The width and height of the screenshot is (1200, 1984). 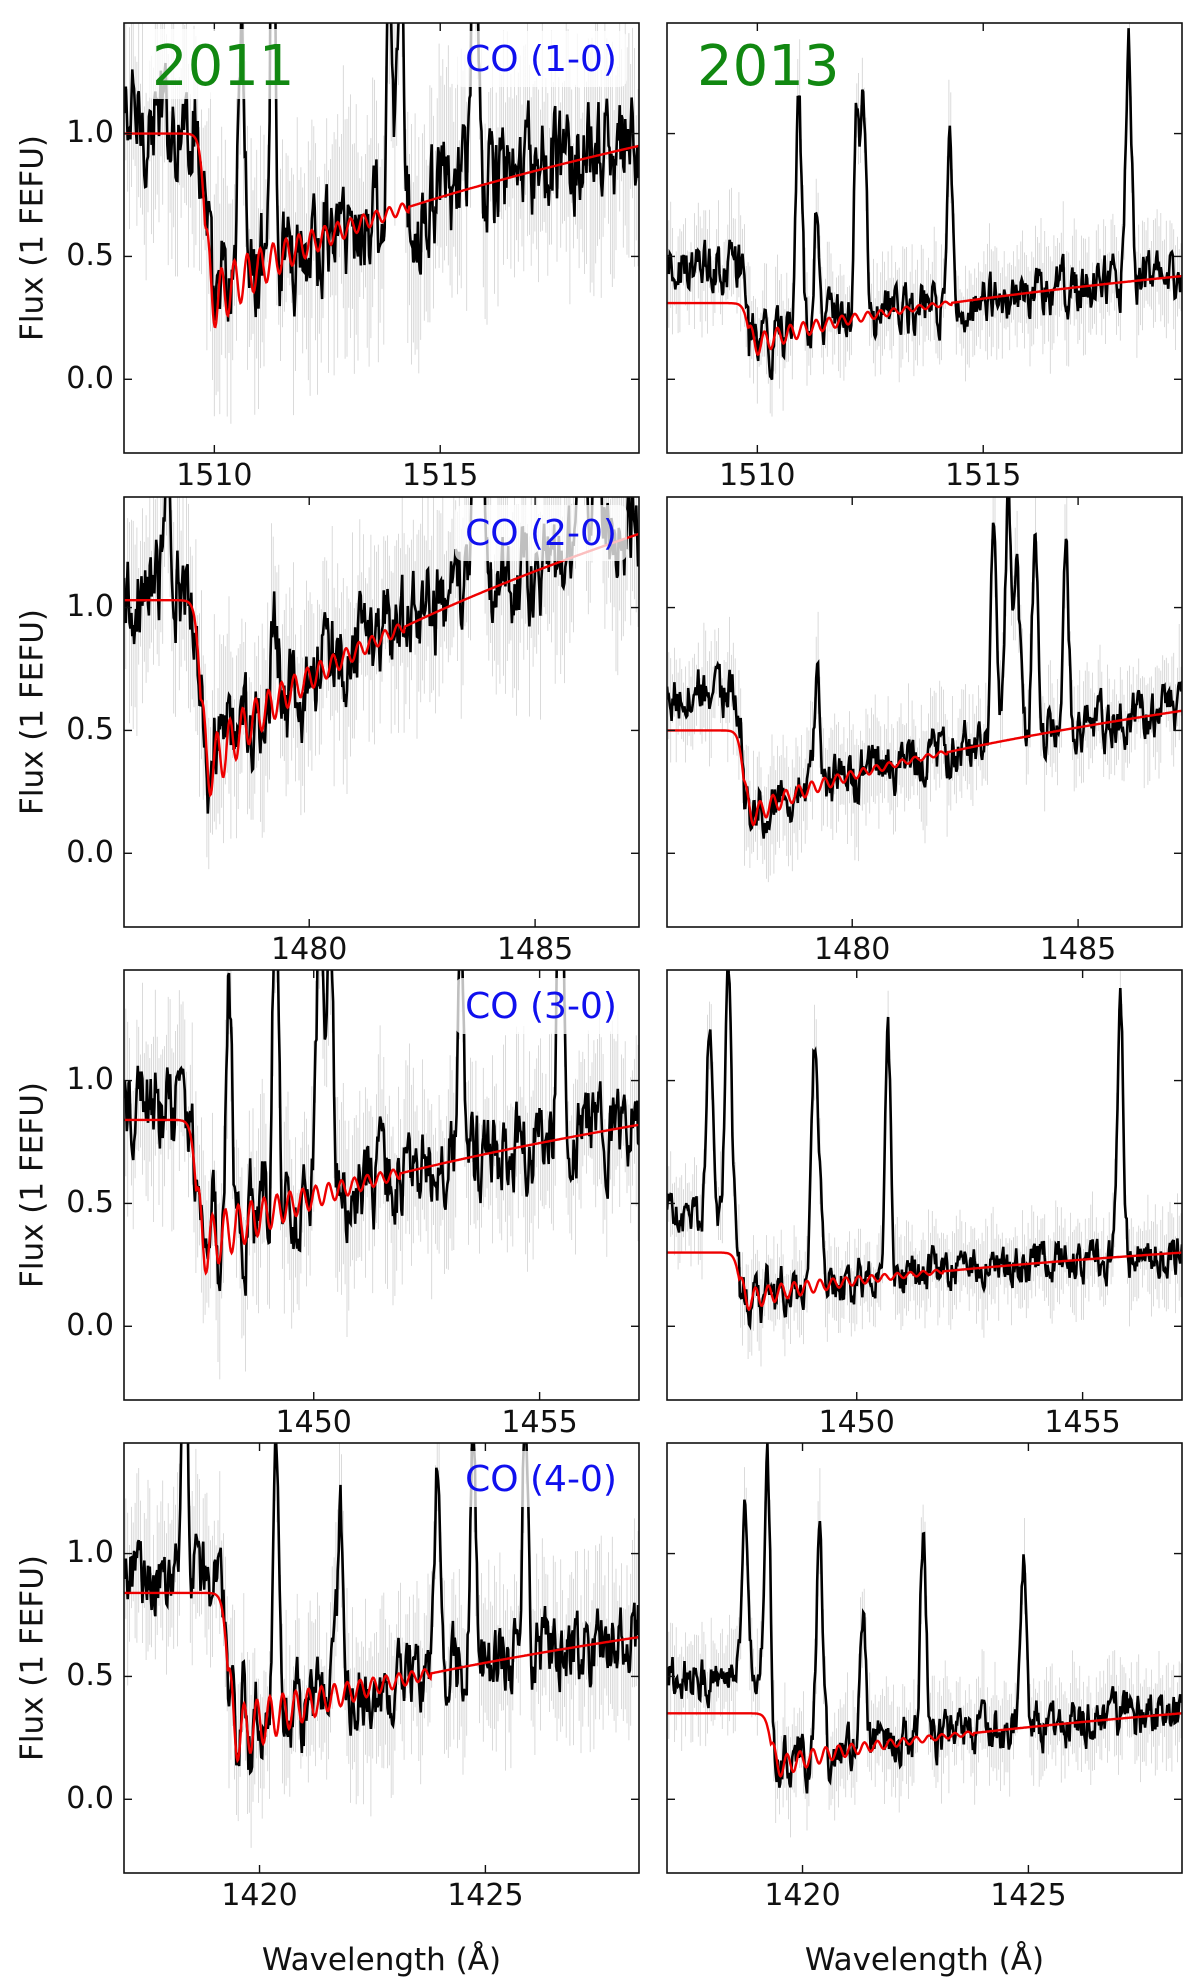 I want to click on year-label: 2013, so click(x=768, y=66).